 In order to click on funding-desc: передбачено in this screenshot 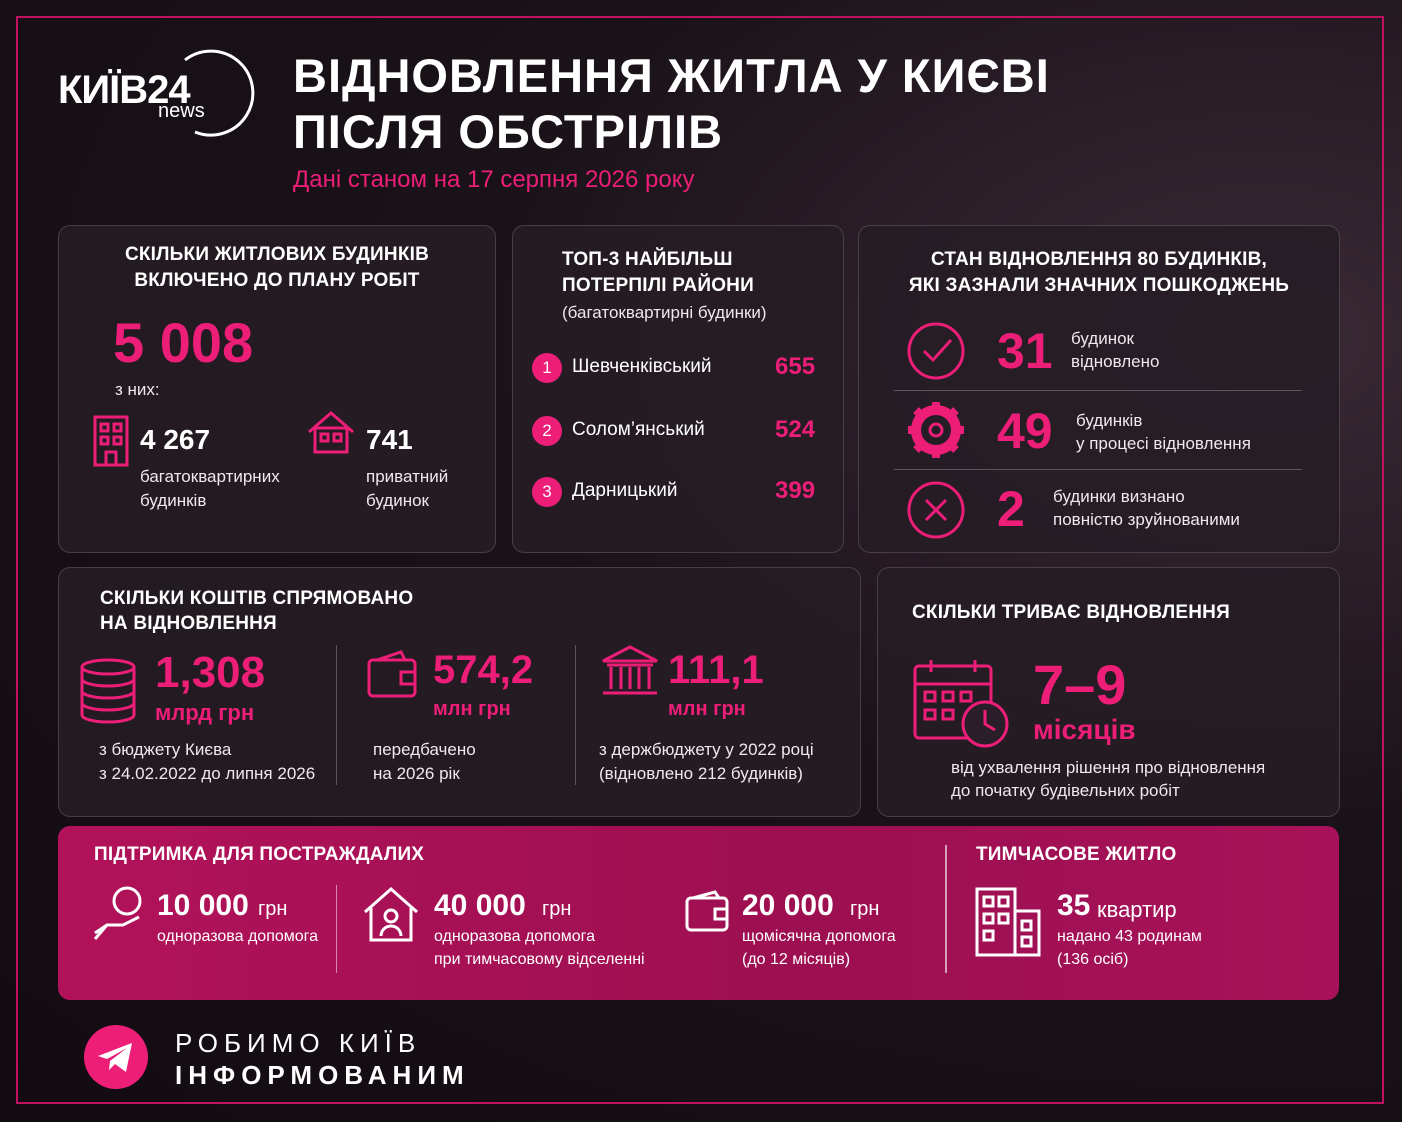, I will do `click(424, 749)`.